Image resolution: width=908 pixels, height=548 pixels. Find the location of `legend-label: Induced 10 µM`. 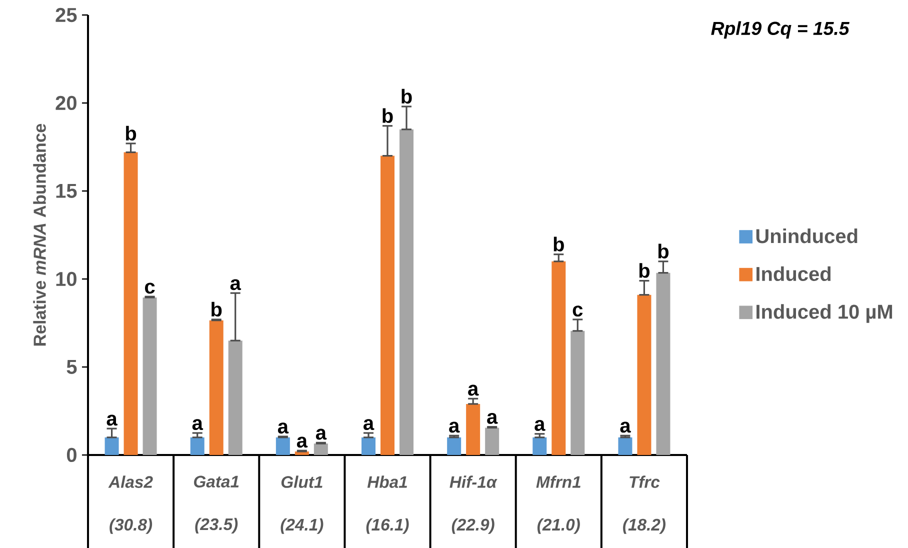

legend-label: Induced 10 µM is located at coordinates (824, 313).